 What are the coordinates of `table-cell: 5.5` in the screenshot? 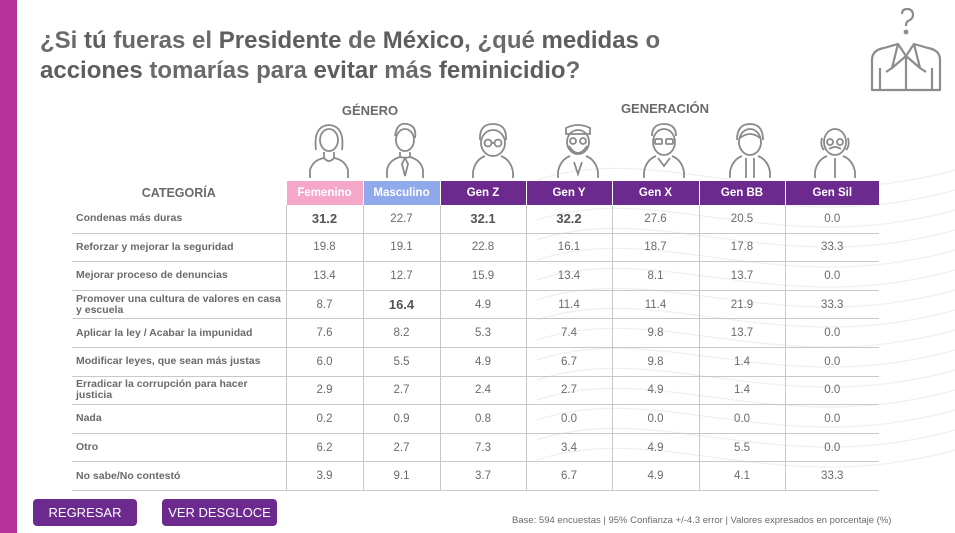 It's located at (401, 362).